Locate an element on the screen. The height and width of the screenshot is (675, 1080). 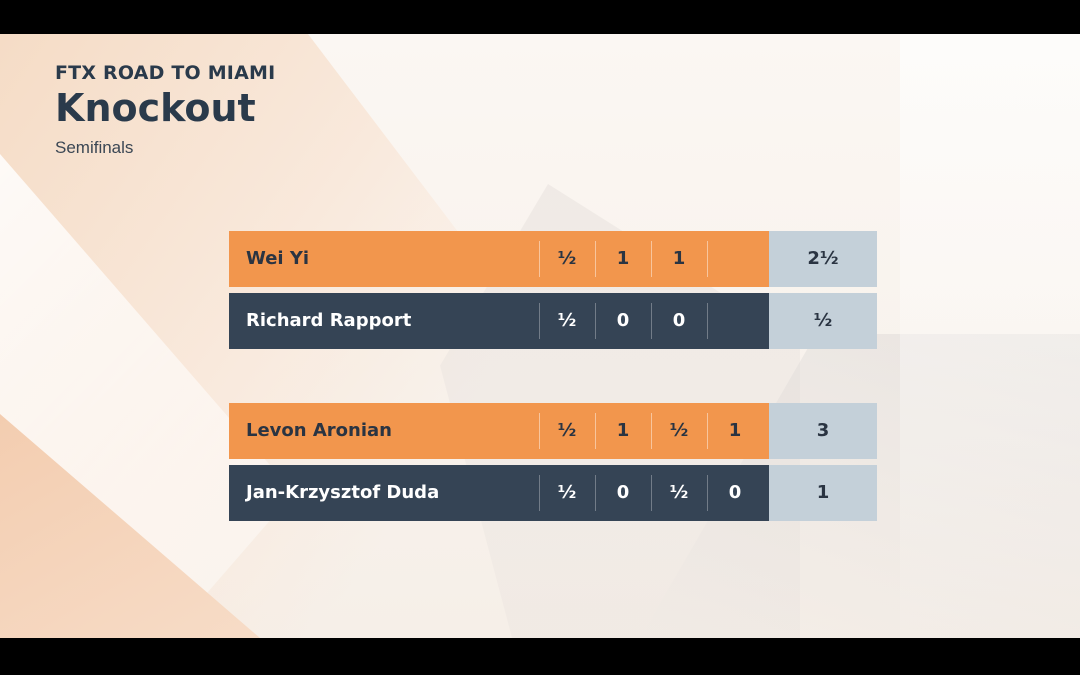
player-name: Jan-Krzysztof Duda is located at coordinates (343, 492).